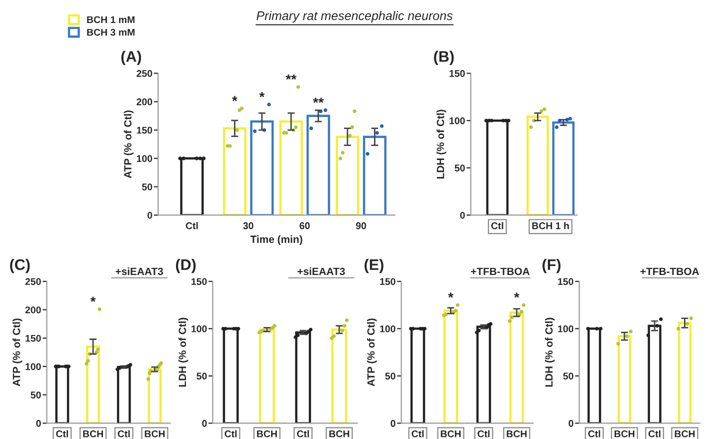  I want to click on chart-subtitle: (A), so click(131, 57).